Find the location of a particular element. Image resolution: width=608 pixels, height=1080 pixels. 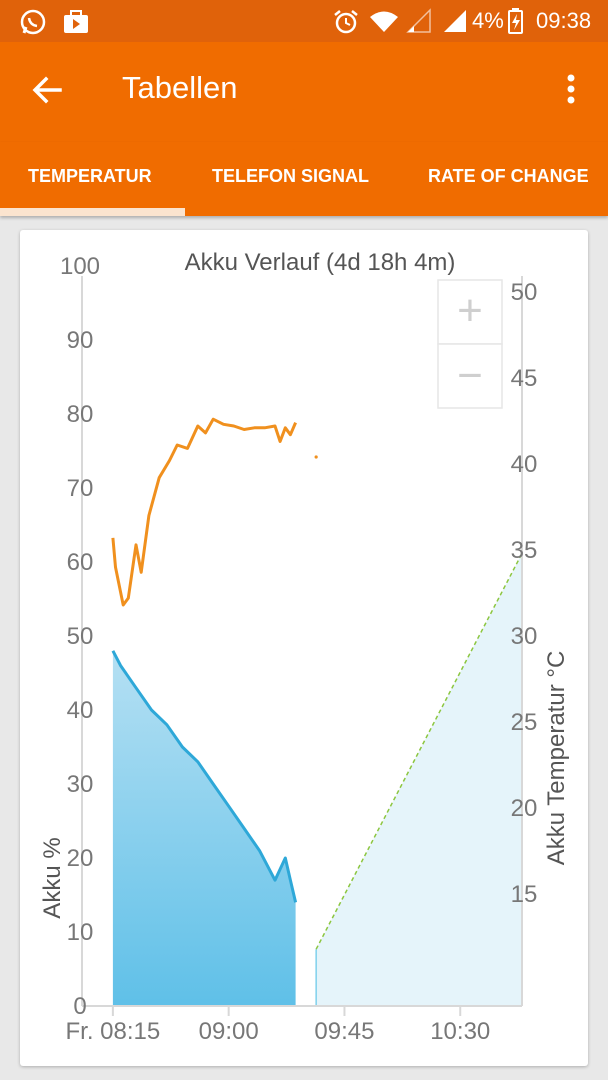

projection-series-line is located at coordinates (419, 751).